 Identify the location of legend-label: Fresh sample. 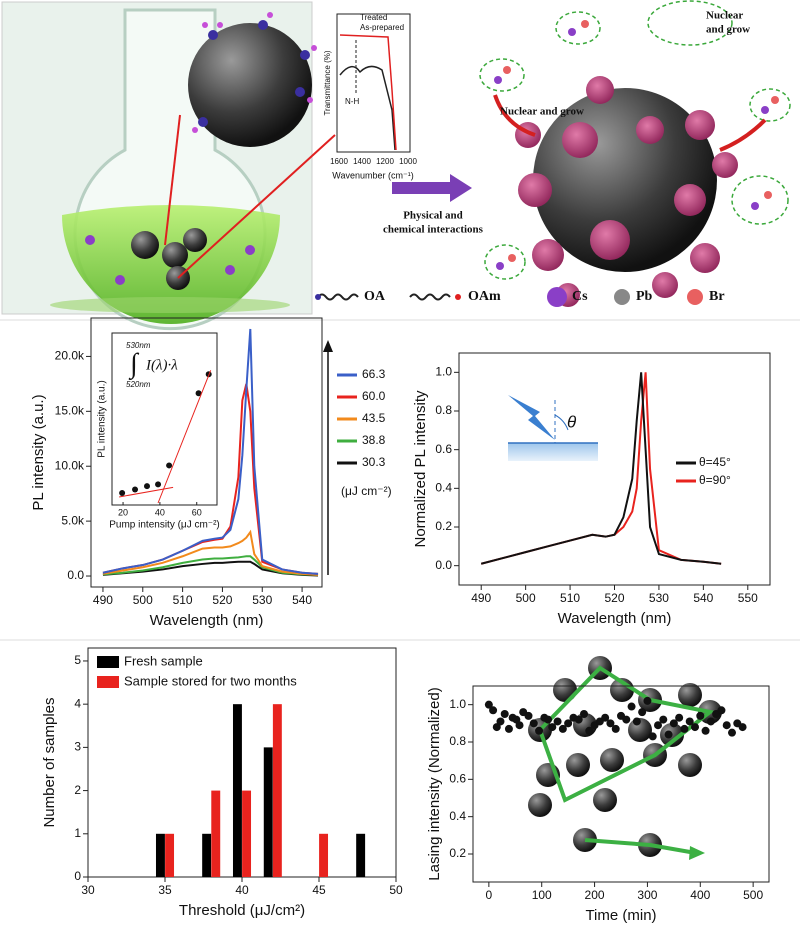
(163, 660).